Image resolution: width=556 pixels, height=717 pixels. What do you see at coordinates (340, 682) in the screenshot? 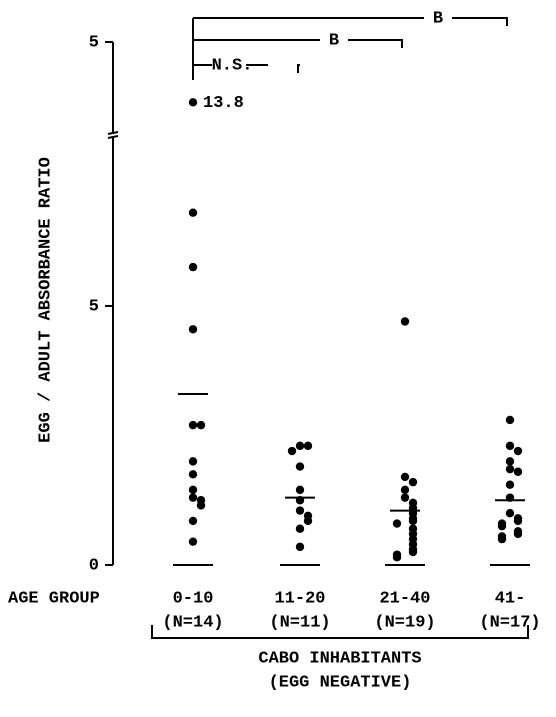
I see `group-label: (EGG NEGATIVE)` at bounding box center [340, 682].